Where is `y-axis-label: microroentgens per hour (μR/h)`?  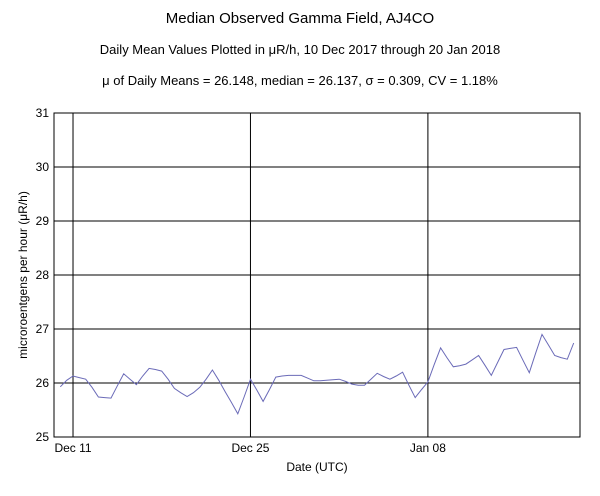 y-axis-label: microroentgens per hour (μR/h) is located at coordinates (23, 275).